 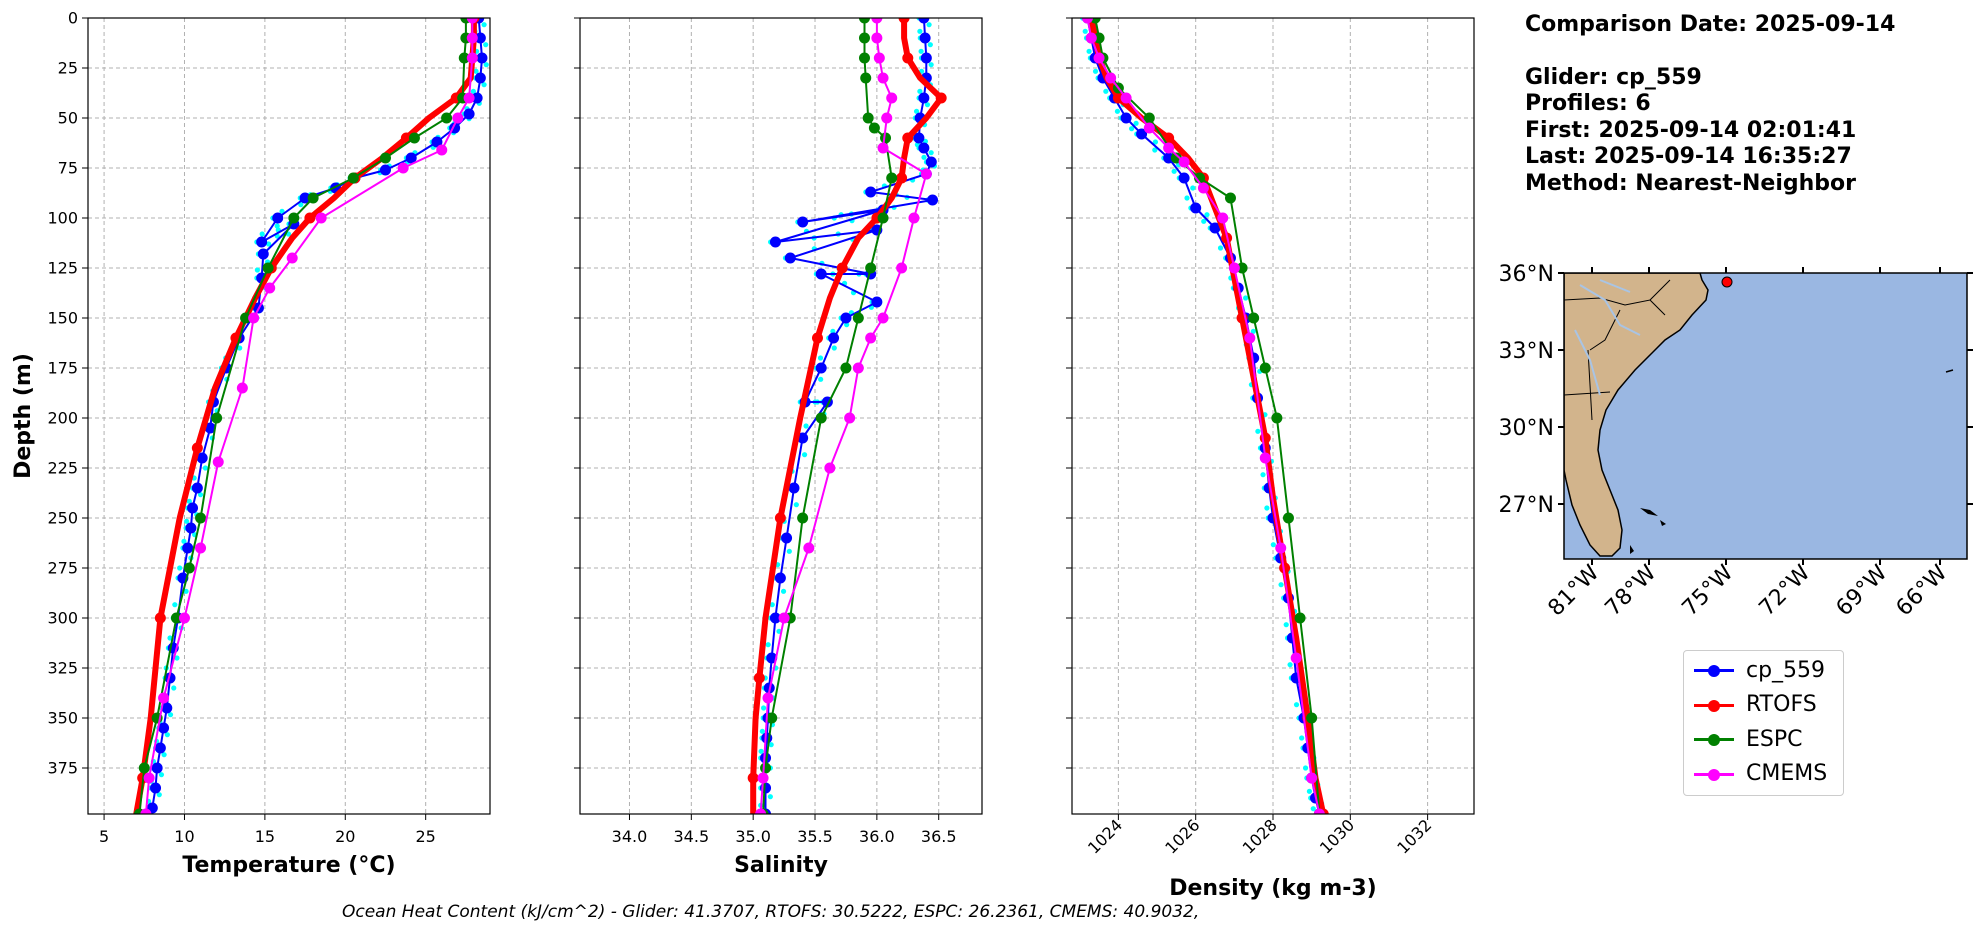 What do you see at coordinates (1691, 130) in the screenshot?
I see `first-time: First: 2025-09-14 02:01:41` at bounding box center [1691, 130].